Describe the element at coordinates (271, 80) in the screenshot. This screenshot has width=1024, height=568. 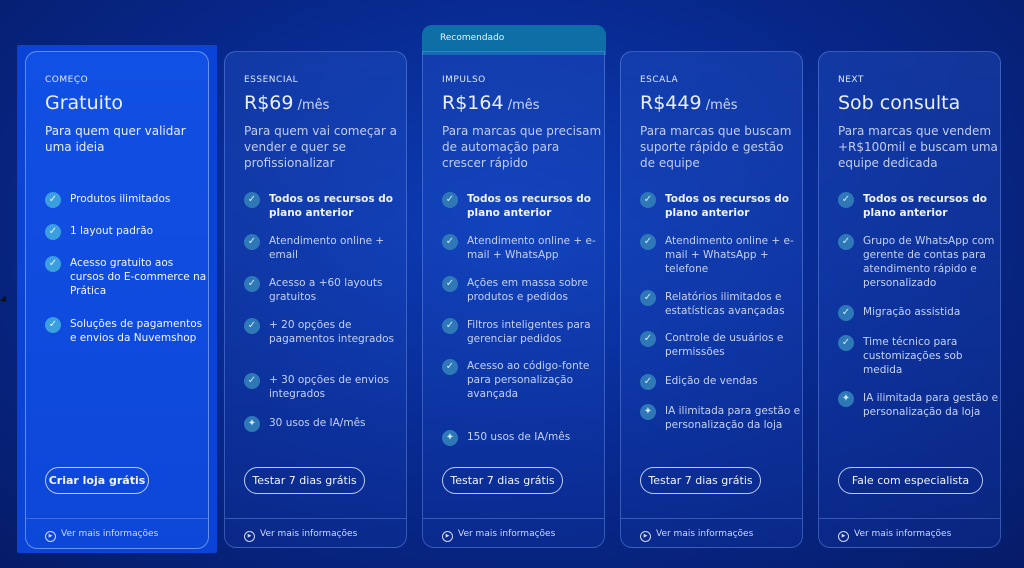
I see `plan-tier: ESSENCIAL` at that location.